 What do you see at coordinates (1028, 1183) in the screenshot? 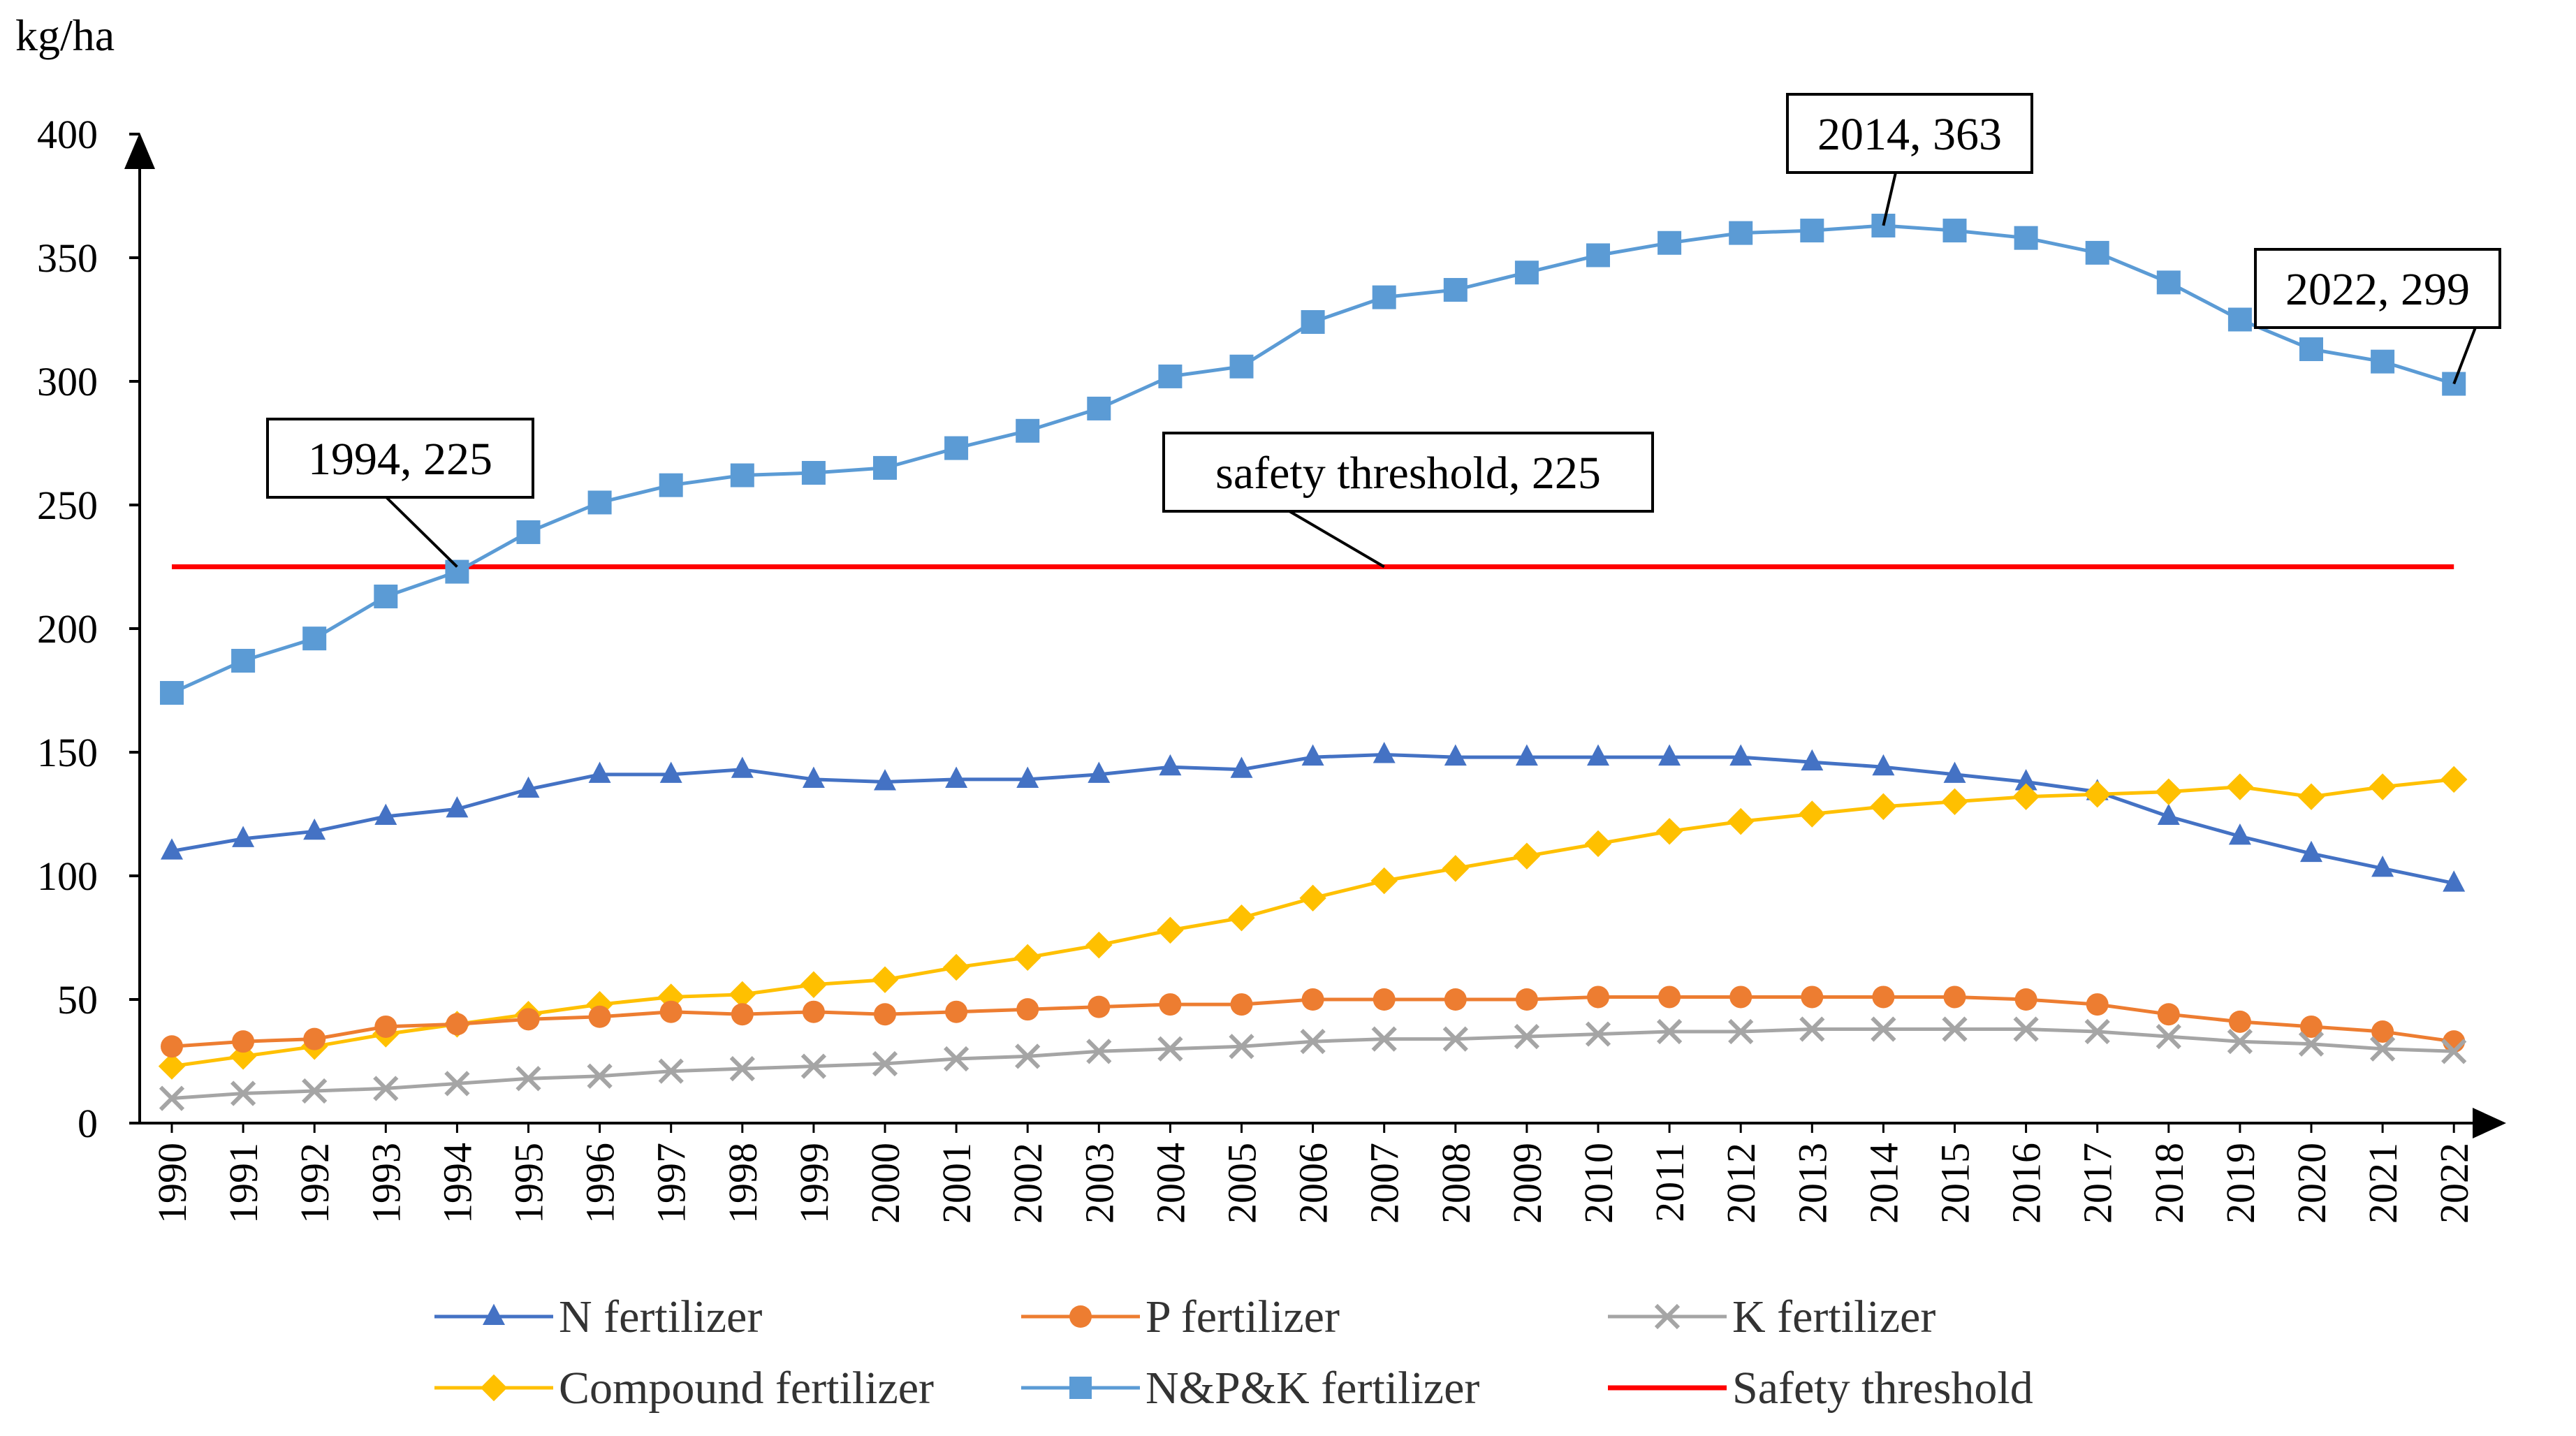
I see `x-tick-label: 2002` at bounding box center [1028, 1183].